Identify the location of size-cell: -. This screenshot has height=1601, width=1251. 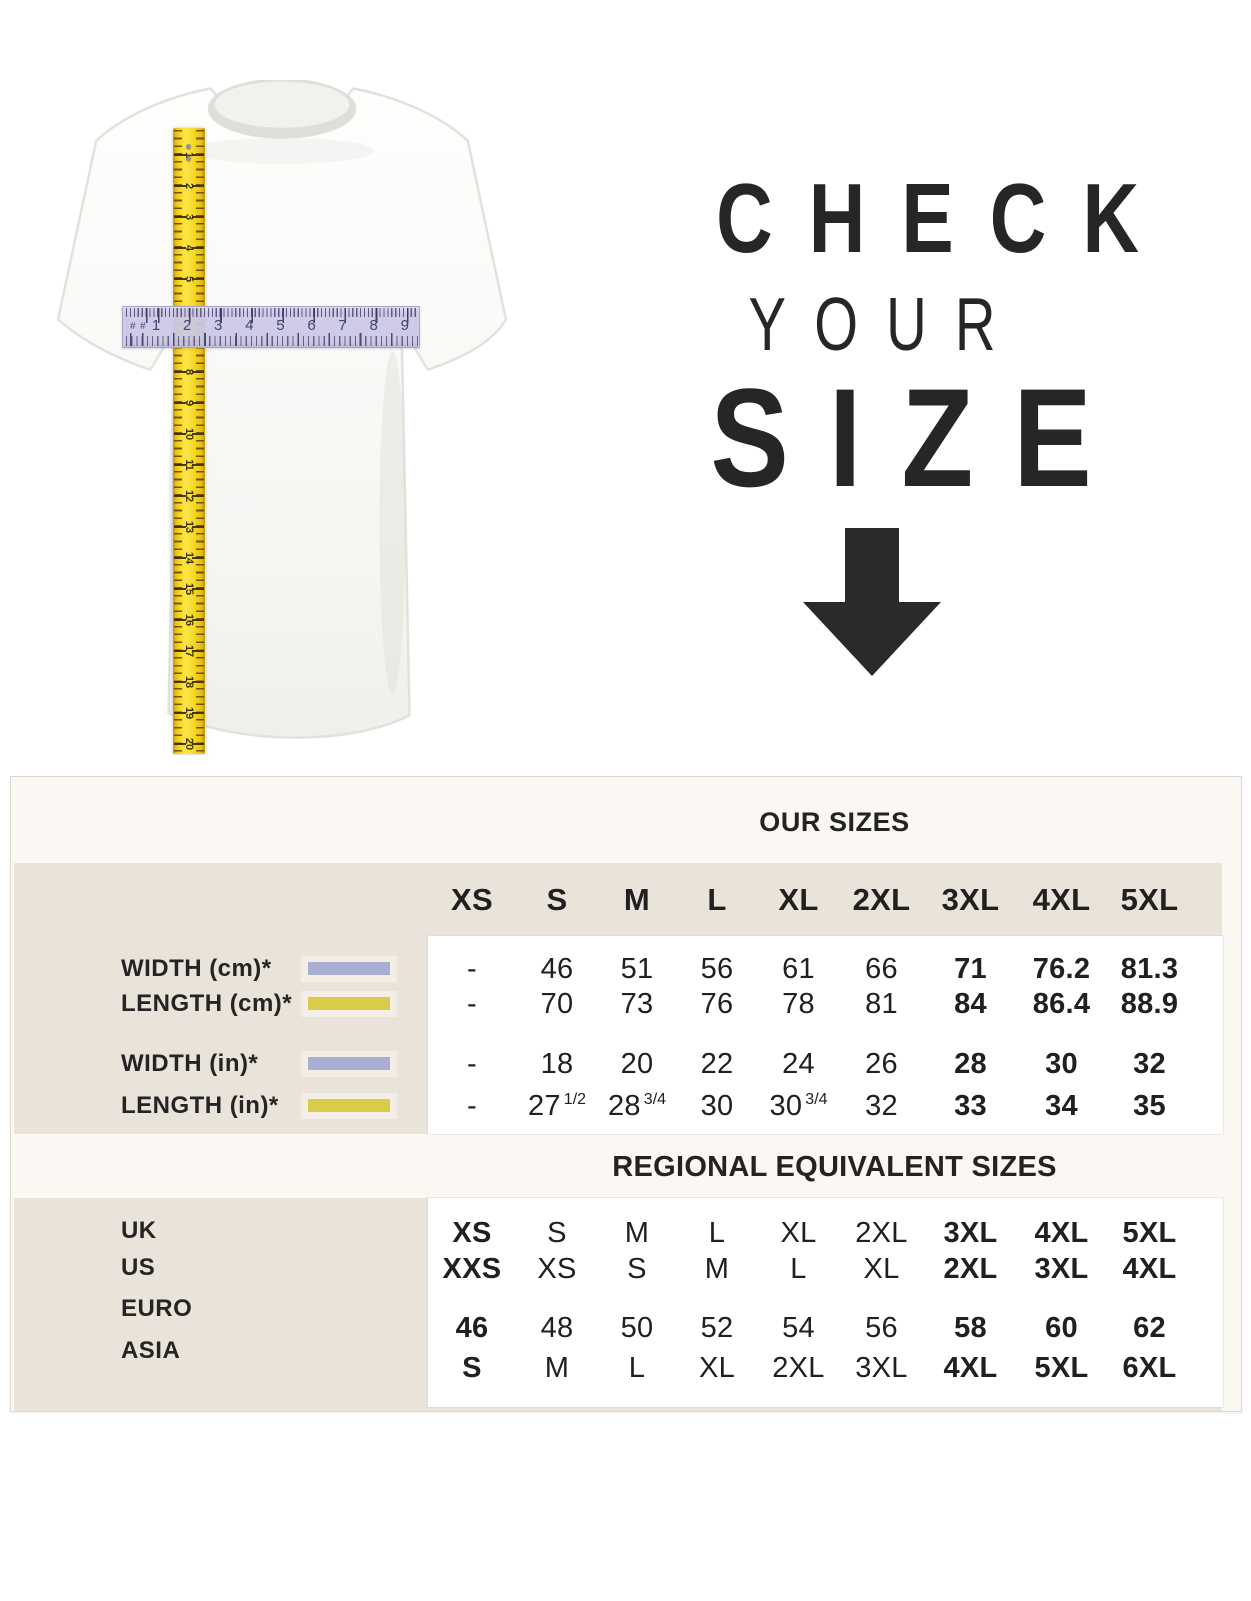
(472, 1003).